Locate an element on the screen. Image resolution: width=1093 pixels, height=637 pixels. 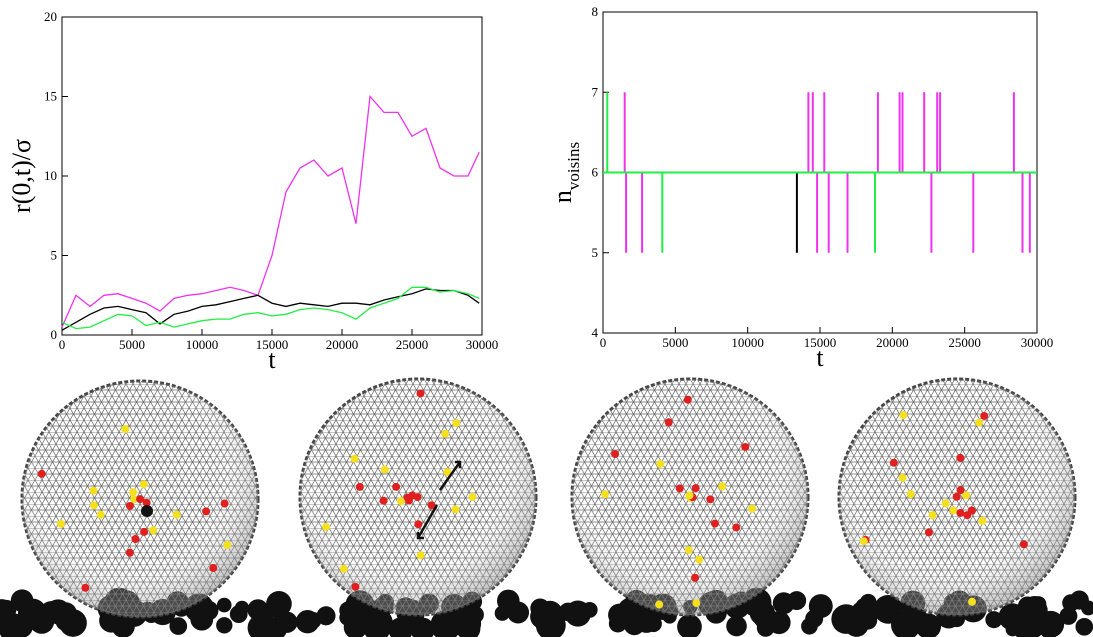
y-tick-label: 20 is located at coordinates (50, 16).